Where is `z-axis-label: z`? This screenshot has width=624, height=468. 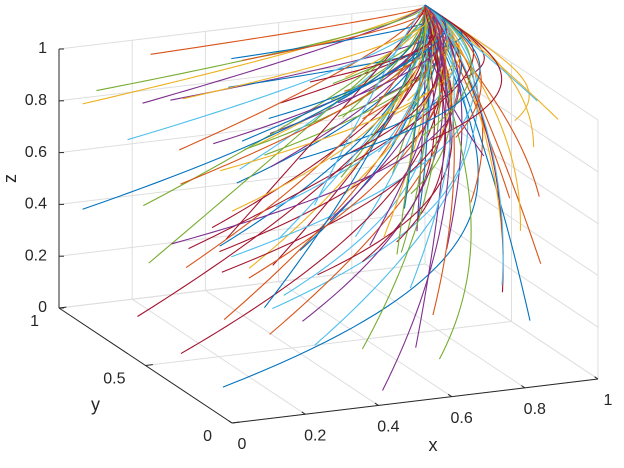
z-axis-label: z is located at coordinates (10, 178).